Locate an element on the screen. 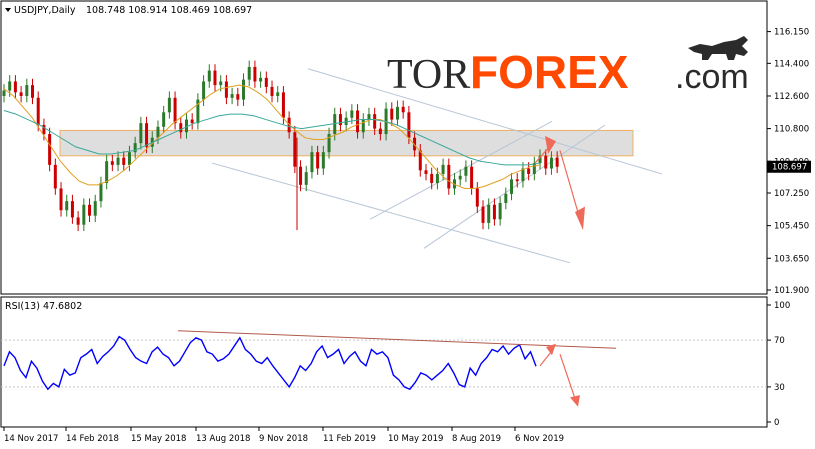 Image resolution: width=815 pixels, height=449 pixels. date-tick-label: 11 Feb 2019 is located at coordinates (349, 439).